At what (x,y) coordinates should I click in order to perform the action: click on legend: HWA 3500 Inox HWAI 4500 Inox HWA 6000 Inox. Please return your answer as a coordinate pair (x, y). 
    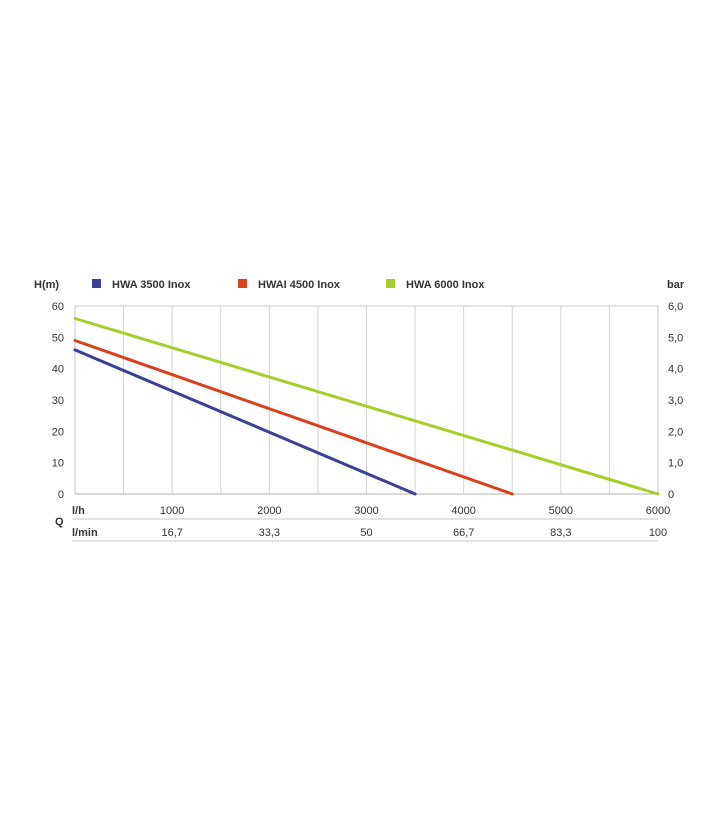
    Looking at the image, I should click on (288, 285).